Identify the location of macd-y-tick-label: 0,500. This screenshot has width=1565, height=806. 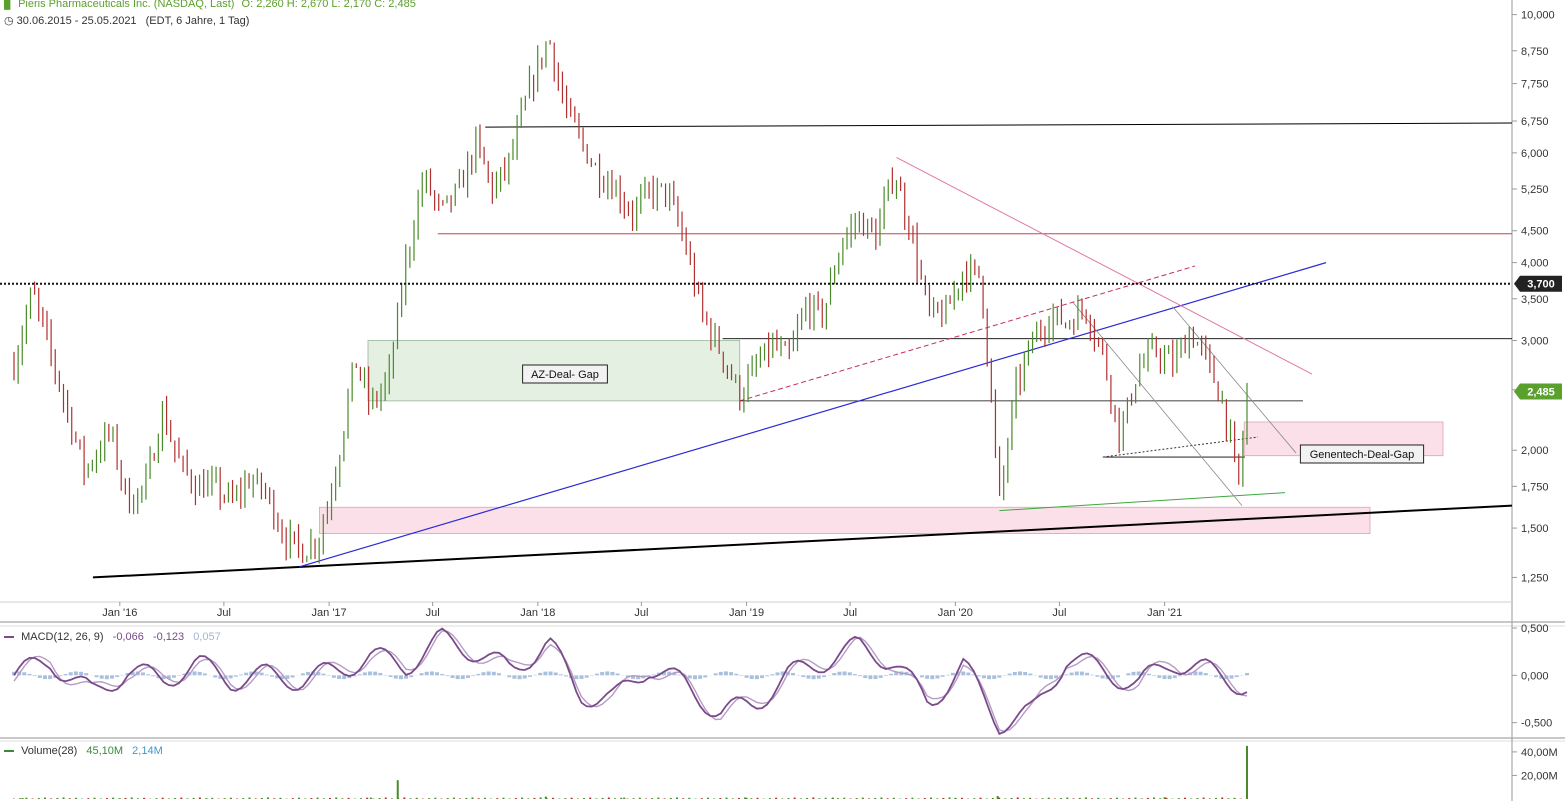
(1535, 629).